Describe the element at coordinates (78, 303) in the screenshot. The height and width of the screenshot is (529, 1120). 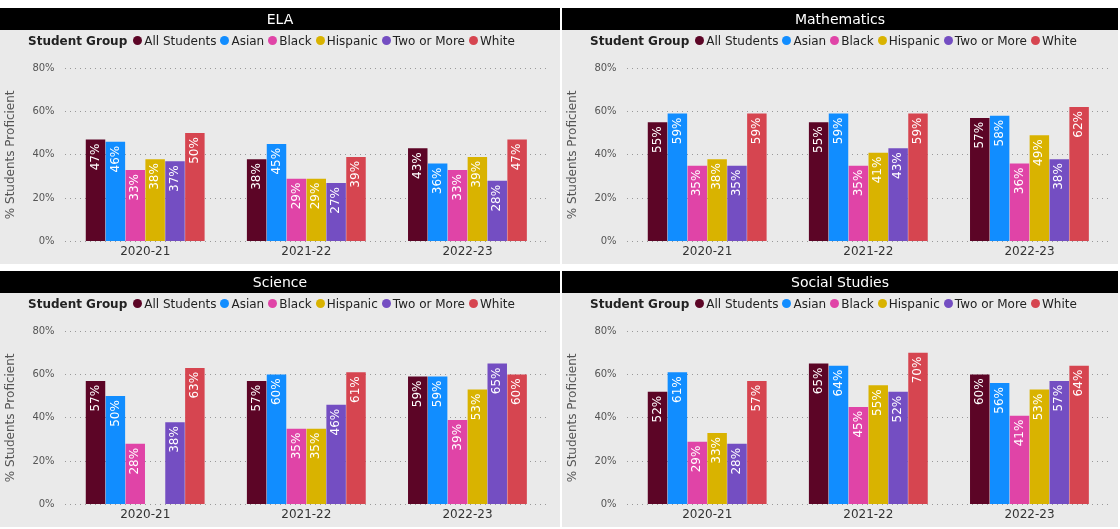
I see `legend-title: Student Group` at that location.